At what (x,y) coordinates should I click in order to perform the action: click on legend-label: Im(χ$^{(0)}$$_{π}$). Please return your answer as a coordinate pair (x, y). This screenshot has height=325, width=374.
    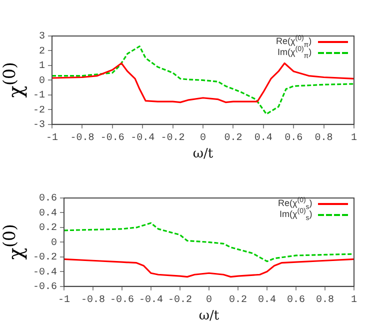
    Looking at the image, I should click on (295, 53).